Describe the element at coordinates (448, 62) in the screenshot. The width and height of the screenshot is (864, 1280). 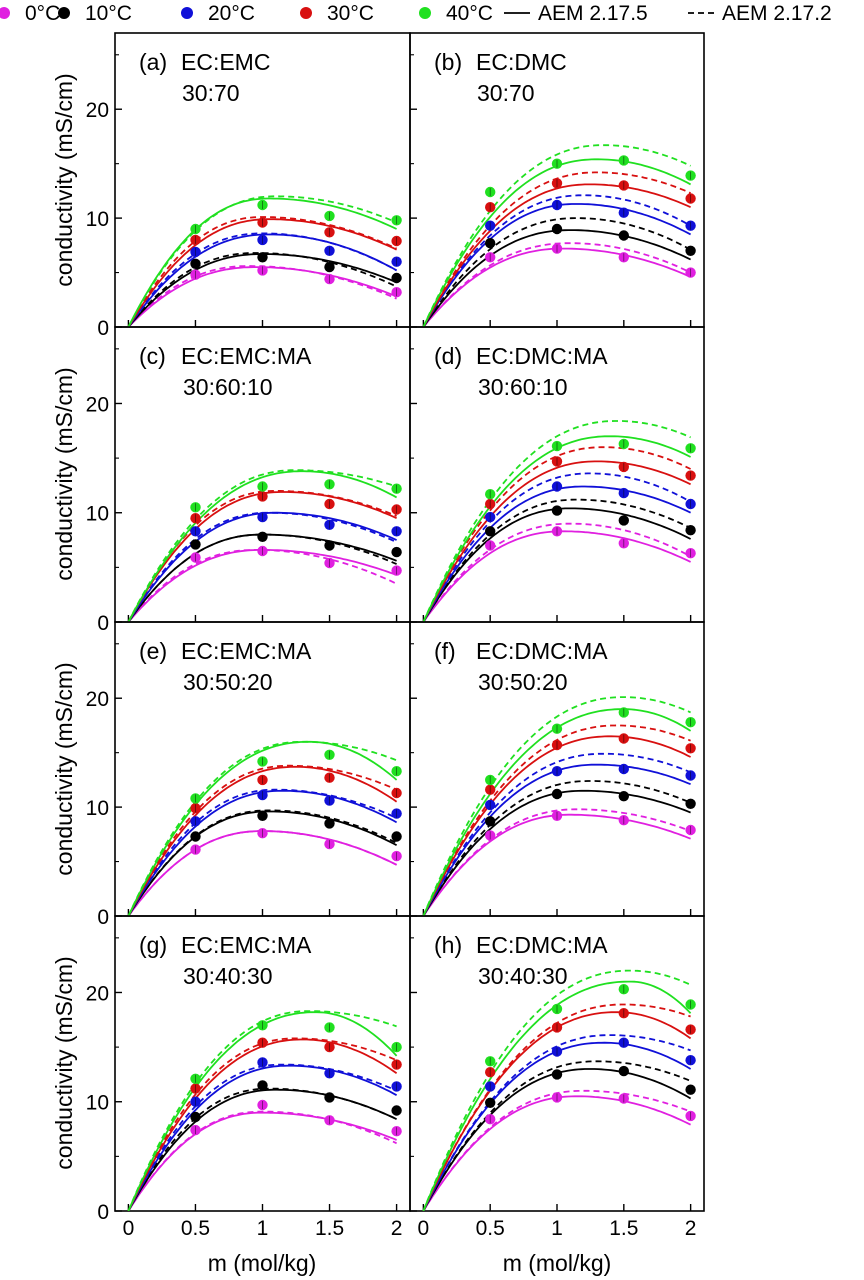
I see `panel-letter-b: (b)` at that location.